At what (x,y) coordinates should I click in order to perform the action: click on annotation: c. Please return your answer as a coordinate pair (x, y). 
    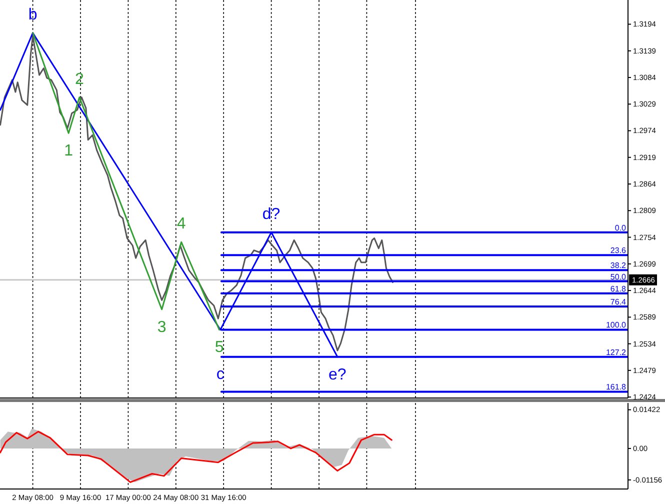
    Looking at the image, I should click on (220, 375).